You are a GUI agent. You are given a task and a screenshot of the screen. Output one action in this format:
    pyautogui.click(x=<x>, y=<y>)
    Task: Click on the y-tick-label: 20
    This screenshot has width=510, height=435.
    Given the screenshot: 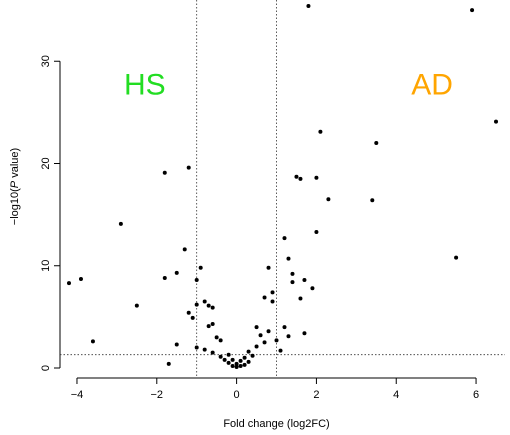 What is the action you would take?
    pyautogui.click(x=46, y=163)
    